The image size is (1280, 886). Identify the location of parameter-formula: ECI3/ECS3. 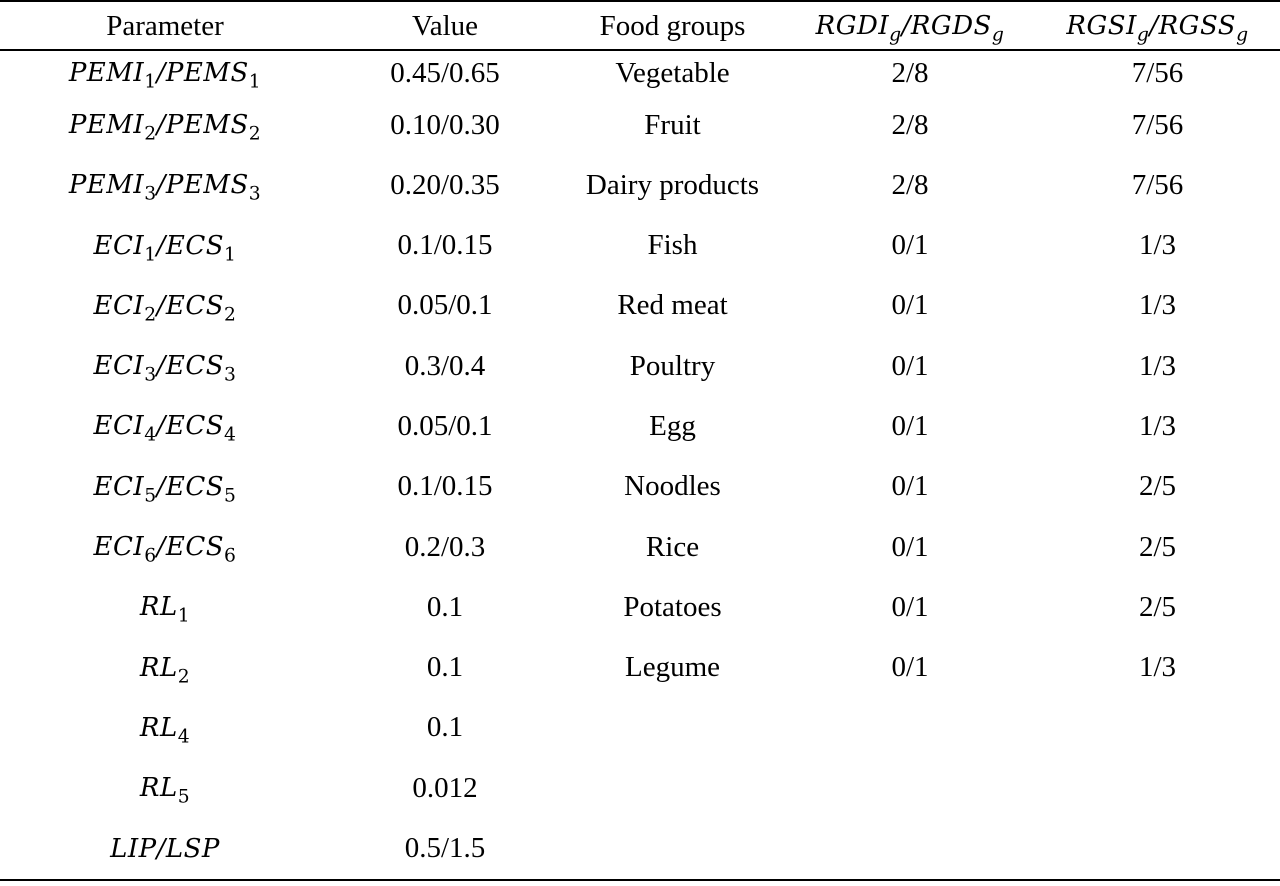
(165, 368).